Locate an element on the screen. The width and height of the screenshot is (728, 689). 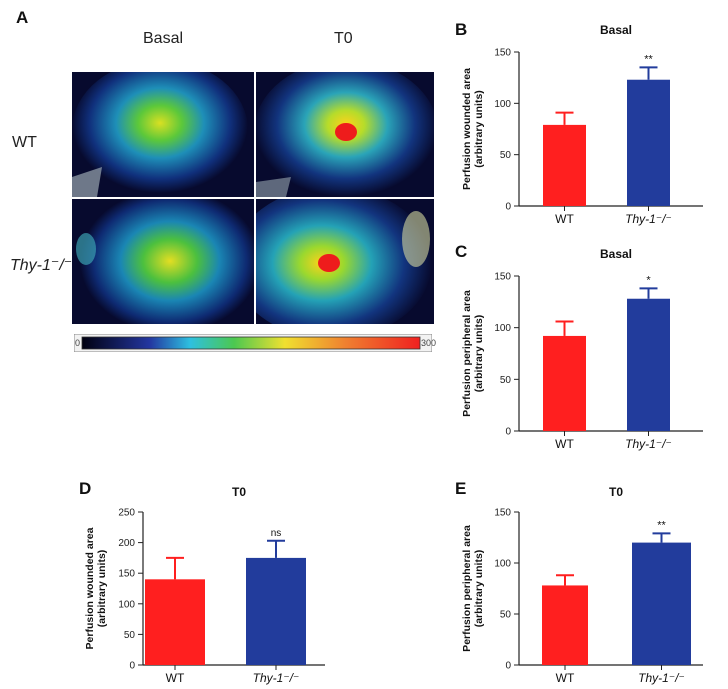
chart-b-significance-label: ** is located at coordinates (648, 59).